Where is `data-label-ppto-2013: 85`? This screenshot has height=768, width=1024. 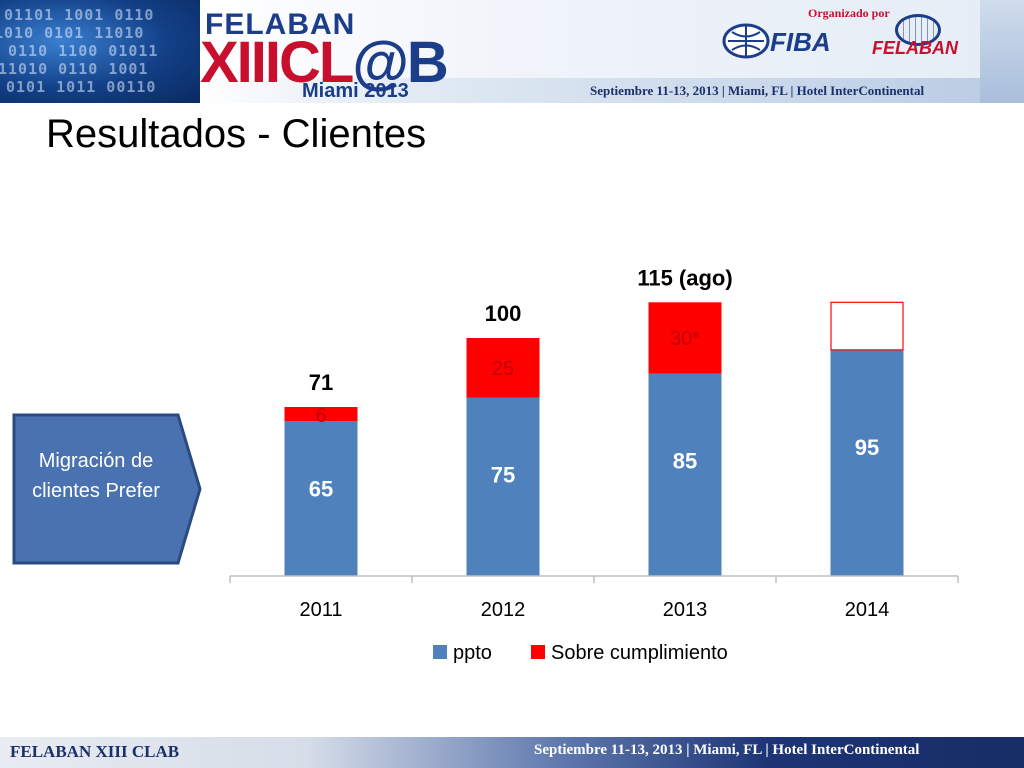 data-label-ppto-2013: 85 is located at coordinates (685, 461).